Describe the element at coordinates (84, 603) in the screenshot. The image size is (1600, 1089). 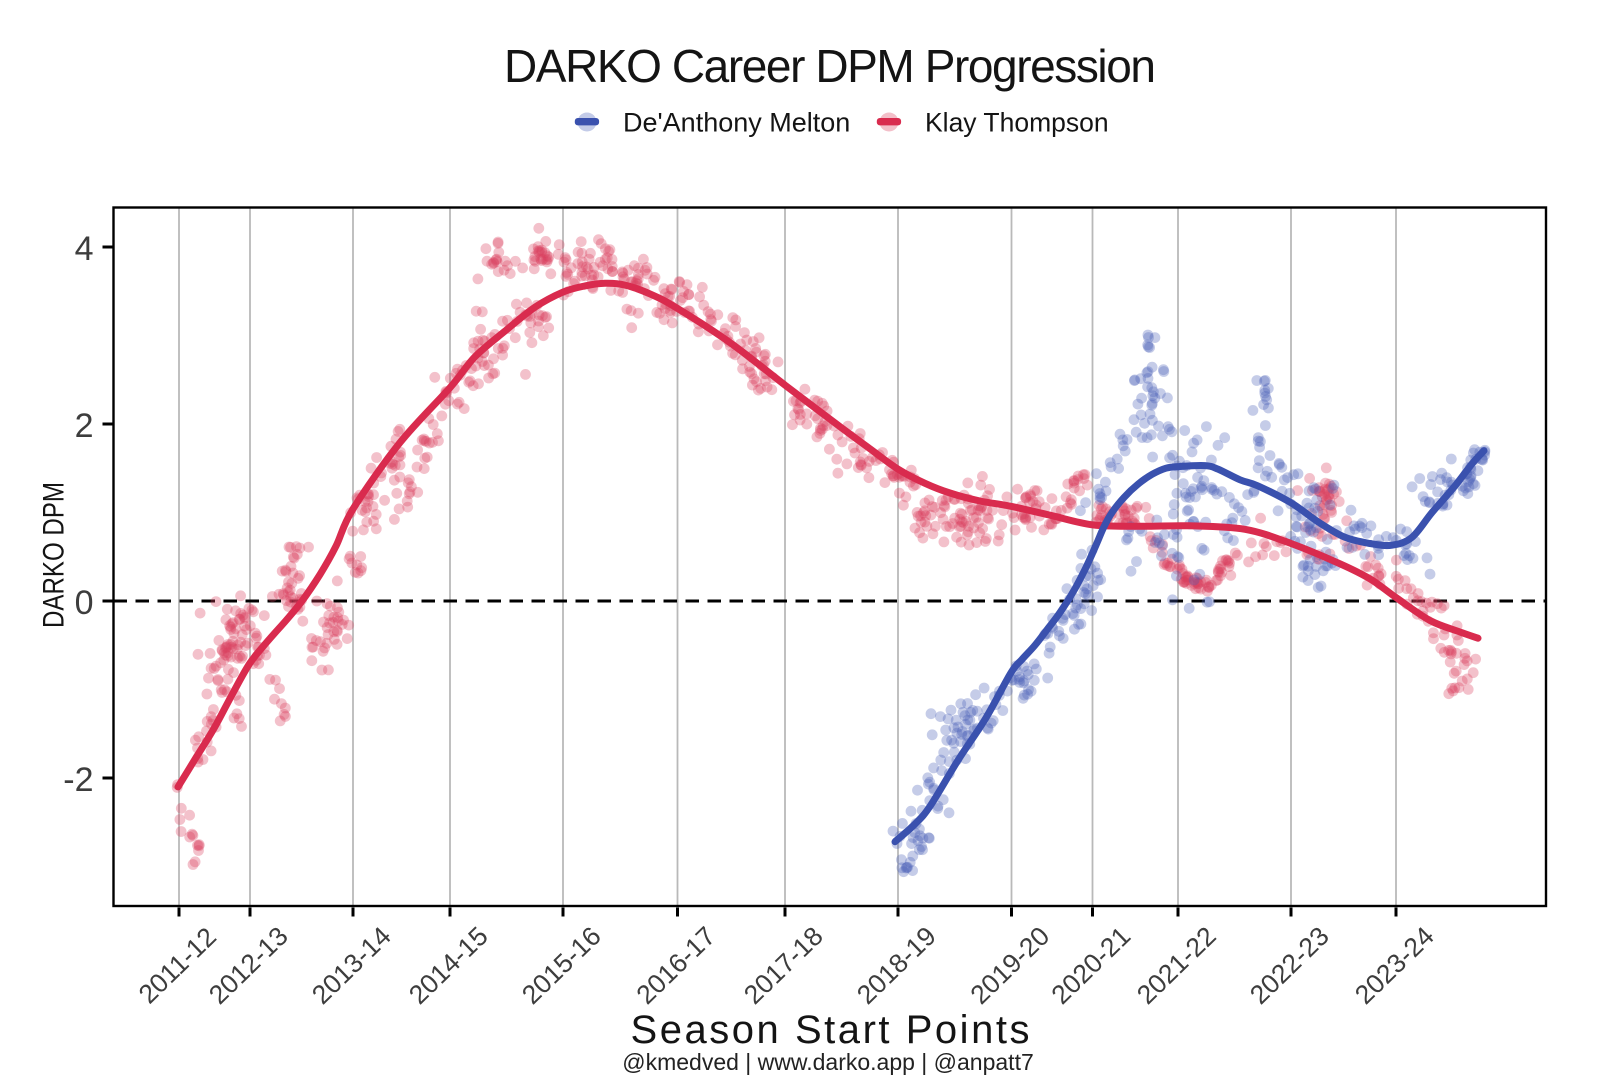
I see `svg-text: 0` at that location.